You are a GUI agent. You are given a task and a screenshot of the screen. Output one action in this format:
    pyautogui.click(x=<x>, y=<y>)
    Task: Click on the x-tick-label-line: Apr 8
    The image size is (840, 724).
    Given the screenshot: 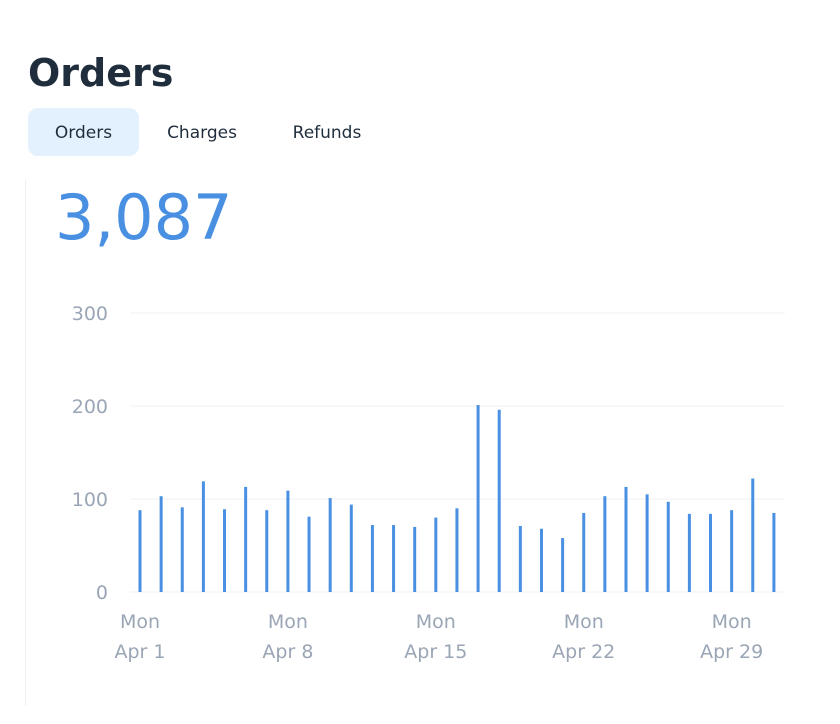 What is the action you would take?
    pyautogui.click(x=287, y=652)
    